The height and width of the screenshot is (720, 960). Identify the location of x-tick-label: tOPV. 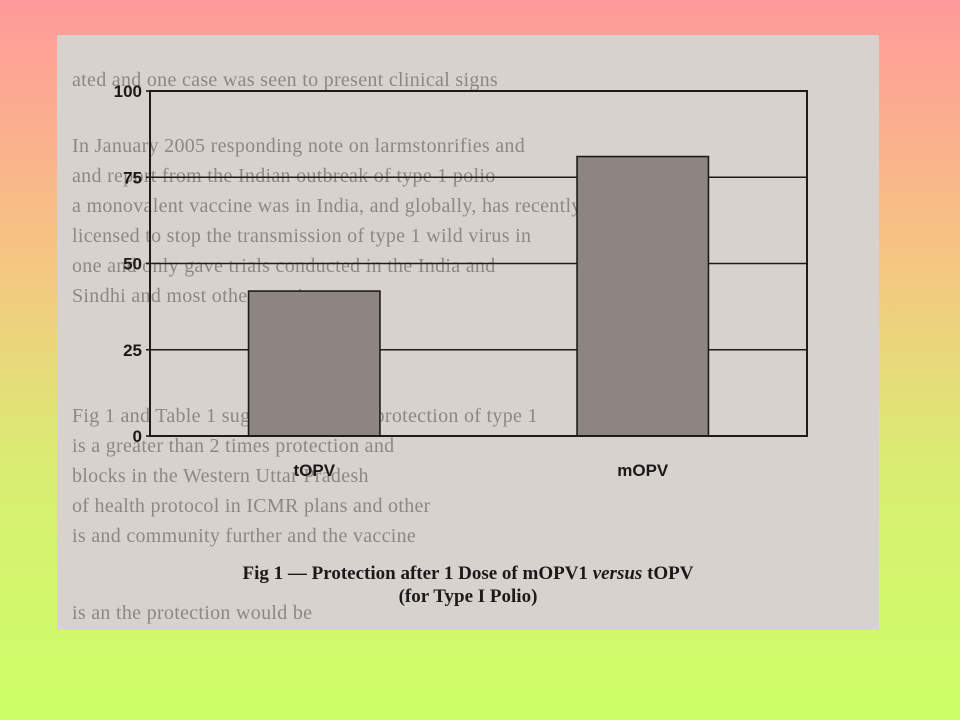
(314, 470).